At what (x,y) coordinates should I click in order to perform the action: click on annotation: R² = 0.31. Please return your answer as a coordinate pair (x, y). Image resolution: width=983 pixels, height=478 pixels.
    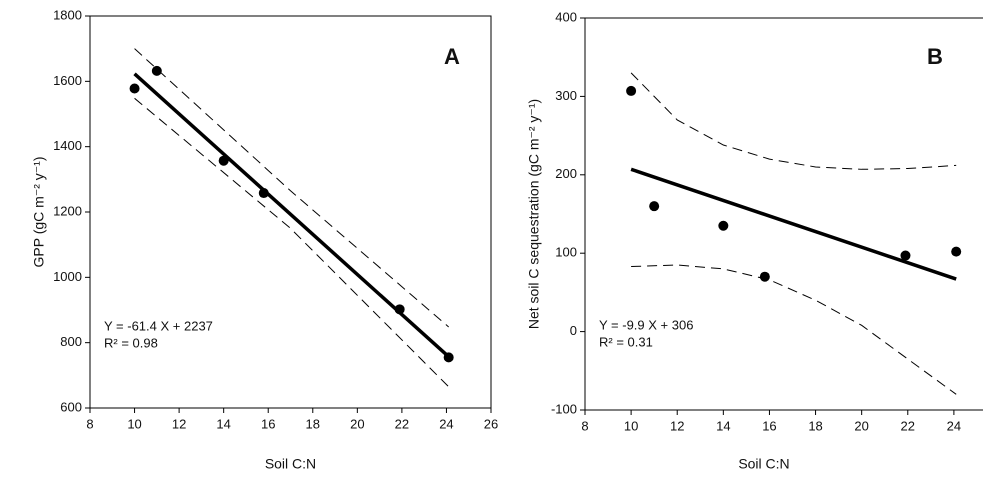
    Looking at the image, I should click on (626, 341).